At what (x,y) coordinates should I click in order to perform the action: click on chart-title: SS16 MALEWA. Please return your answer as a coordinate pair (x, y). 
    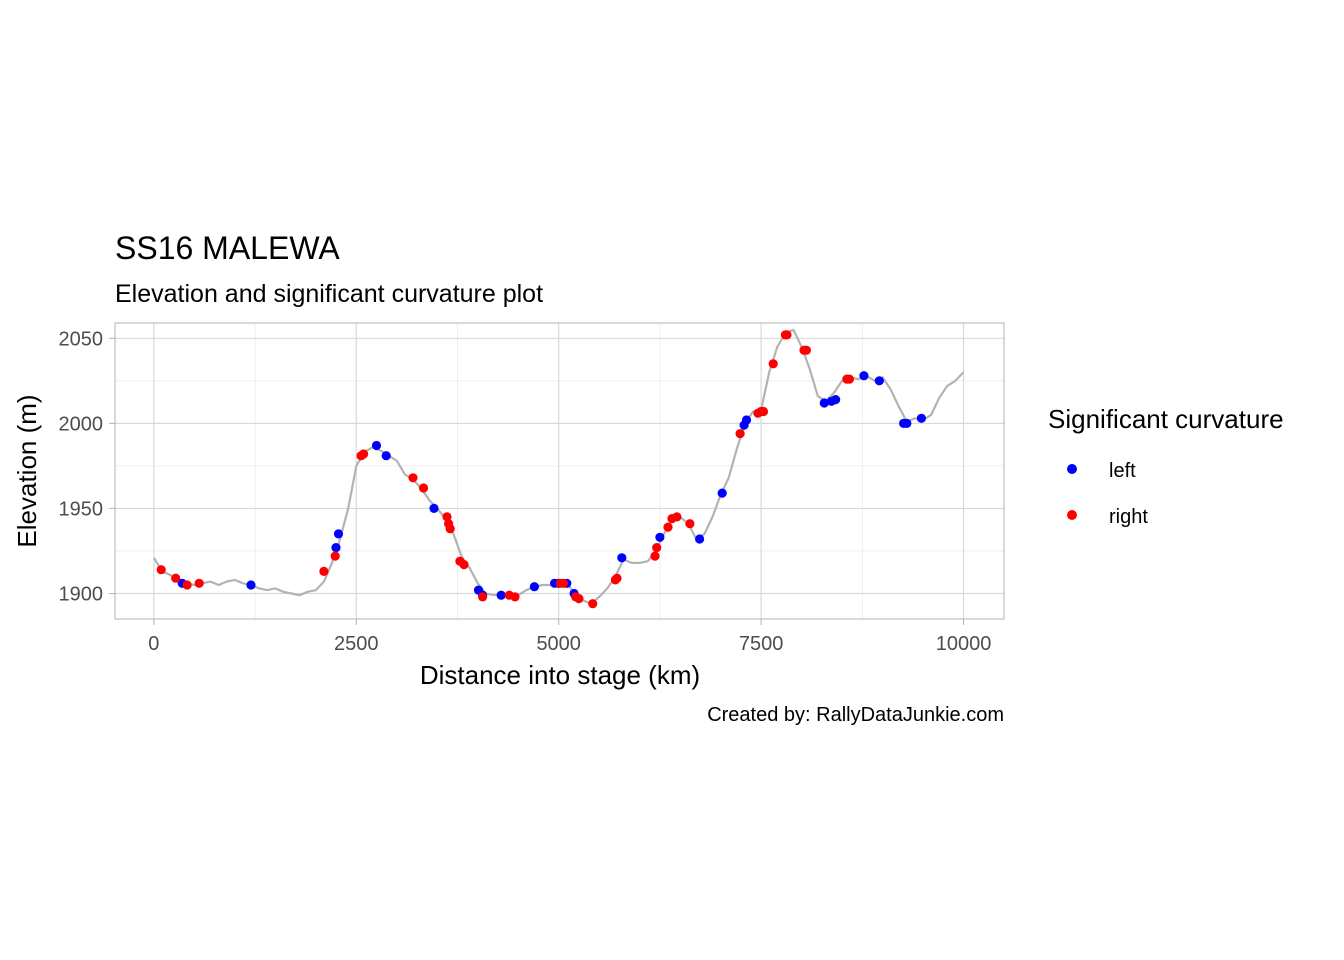
    Looking at the image, I should click on (227, 248).